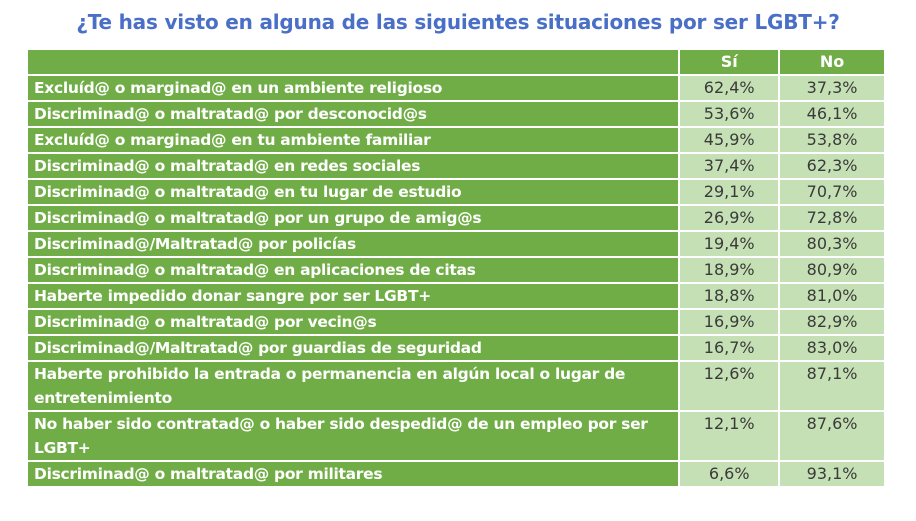  Describe the element at coordinates (832, 322) in the screenshot. I see `value-no: 82,9%` at that location.